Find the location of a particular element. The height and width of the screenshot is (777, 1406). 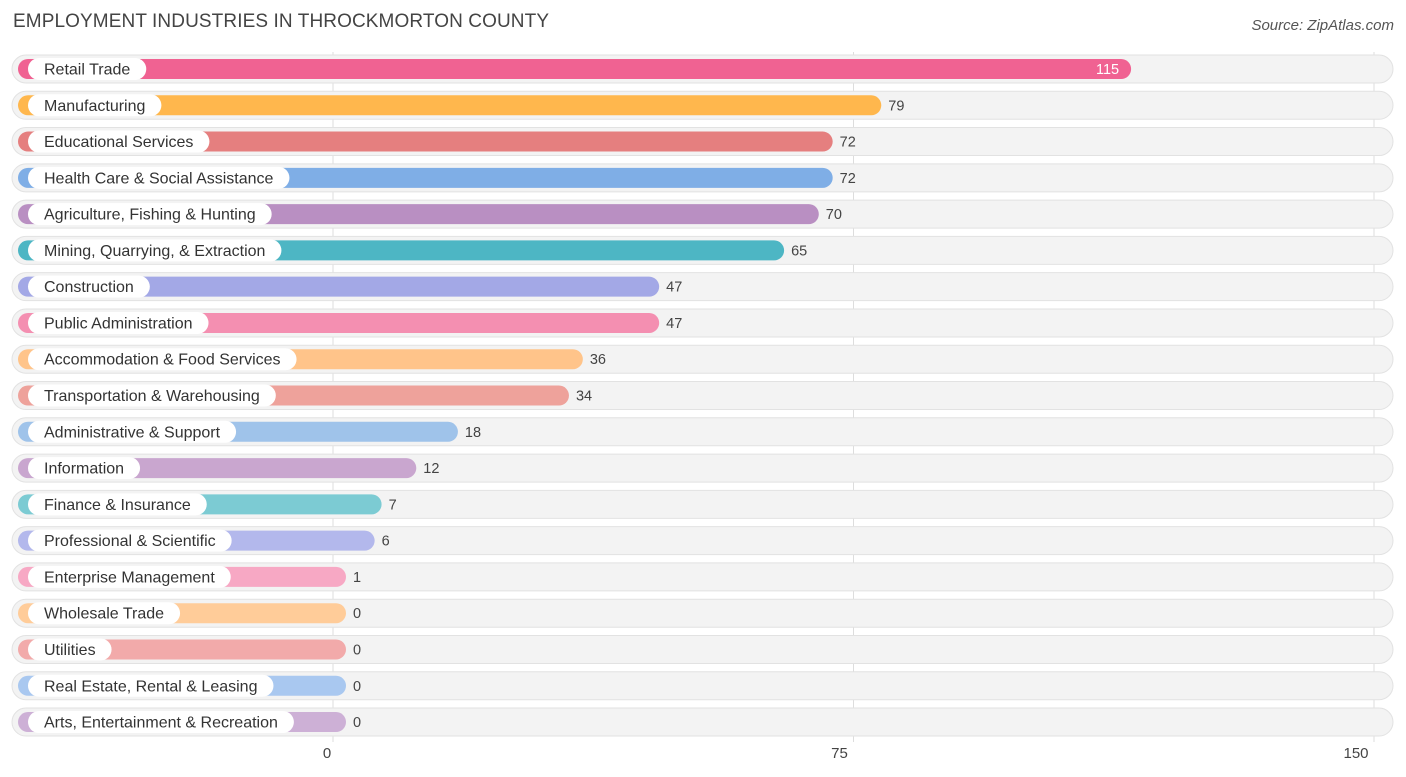

bar-row: Educational Services 72 is located at coordinates (702, 142).